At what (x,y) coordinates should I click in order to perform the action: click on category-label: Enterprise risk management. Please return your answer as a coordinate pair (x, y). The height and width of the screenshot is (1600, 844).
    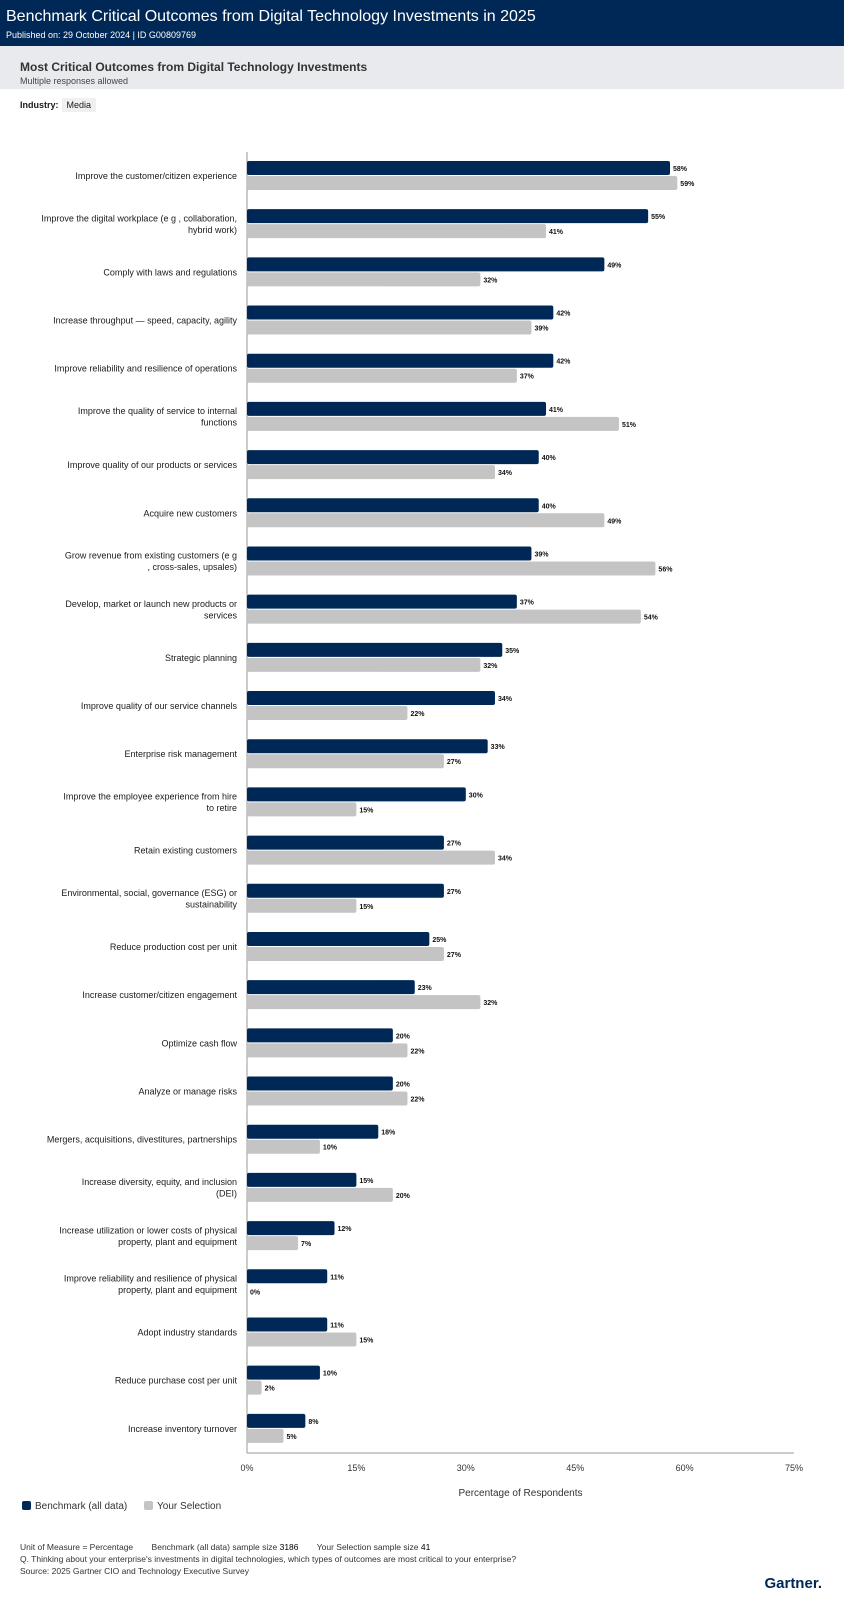
    Looking at the image, I should click on (180, 754).